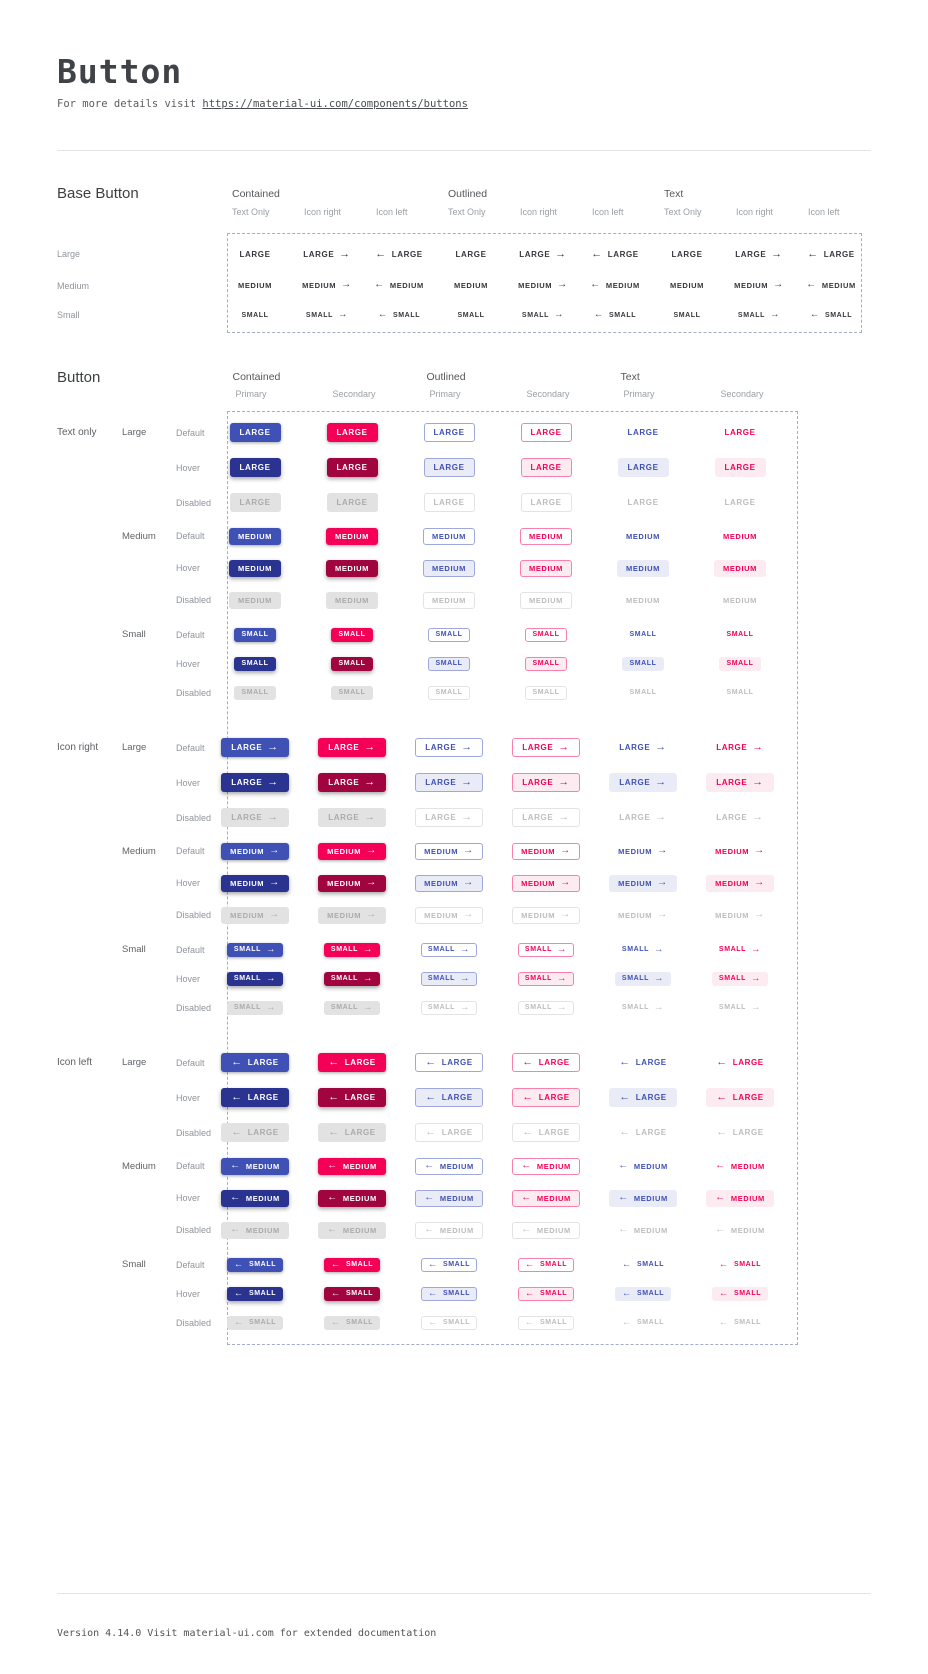 This screenshot has width=928, height=1674. I want to click on button-contained-primary-icon-right-small-hover: SMALL →, so click(255, 978).